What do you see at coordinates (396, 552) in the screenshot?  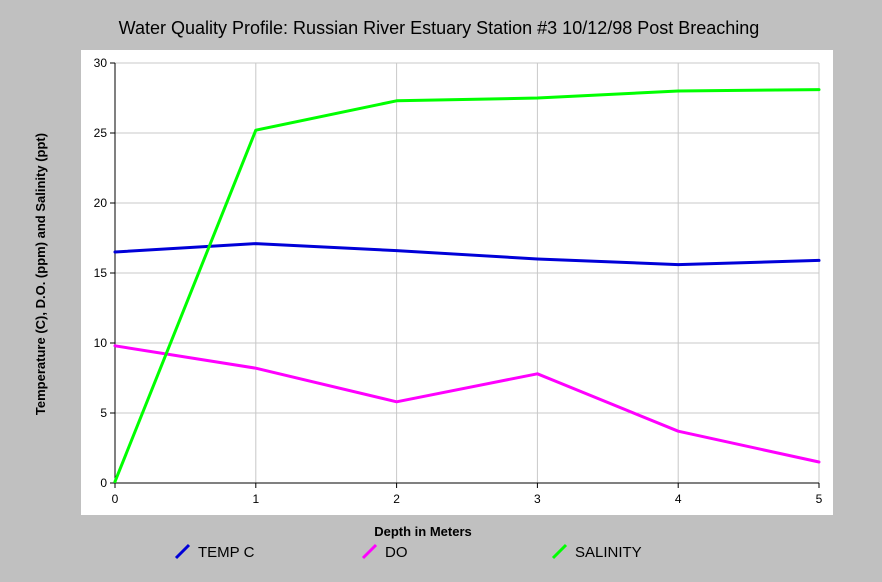 I see `legend-label-do: DO` at bounding box center [396, 552].